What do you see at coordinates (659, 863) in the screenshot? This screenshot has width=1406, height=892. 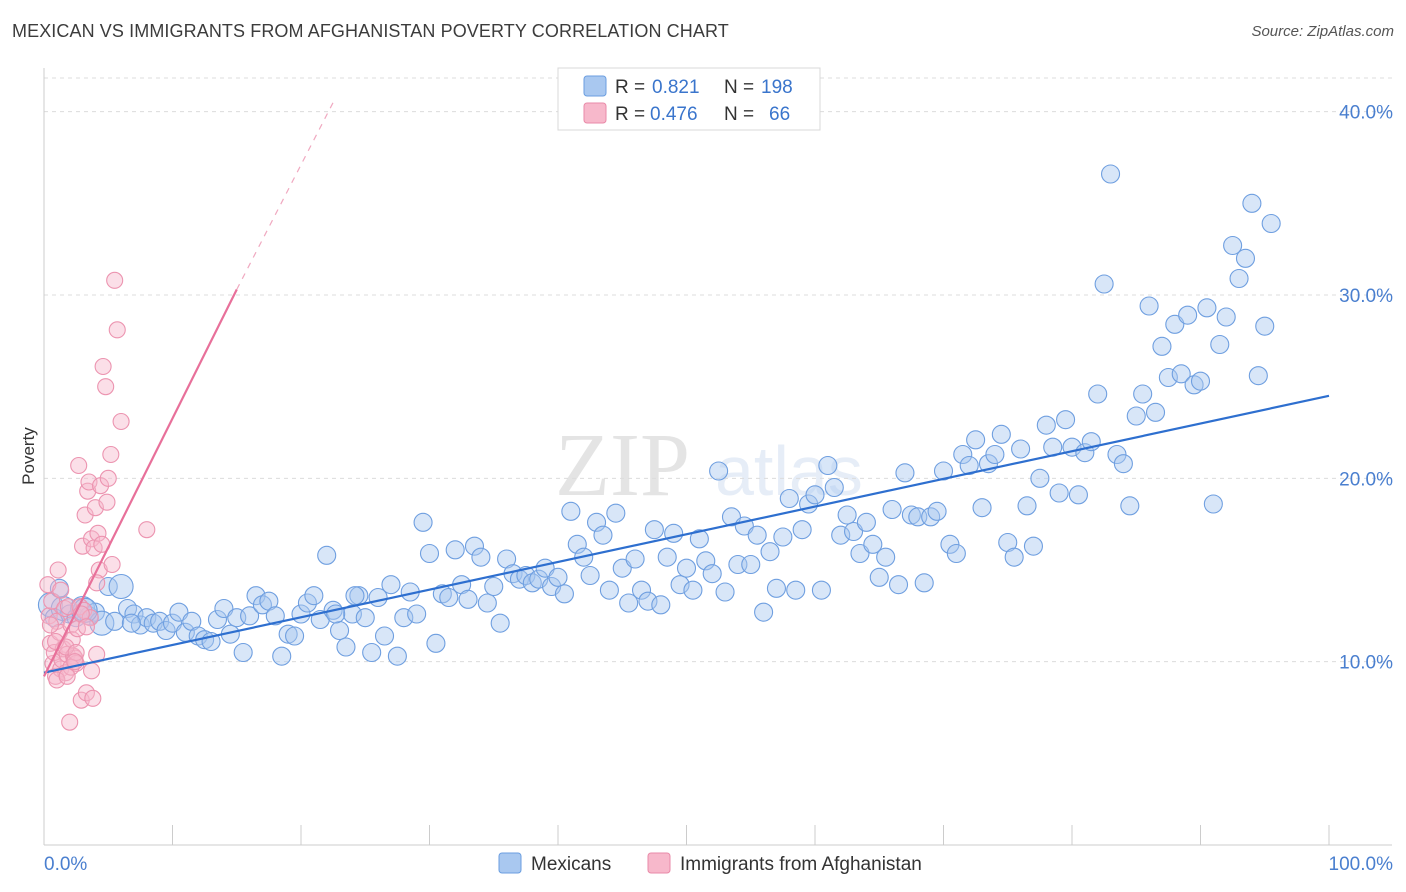 I see `bottom-legend-swatch-afghanistan` at bounding box center [659, 863].